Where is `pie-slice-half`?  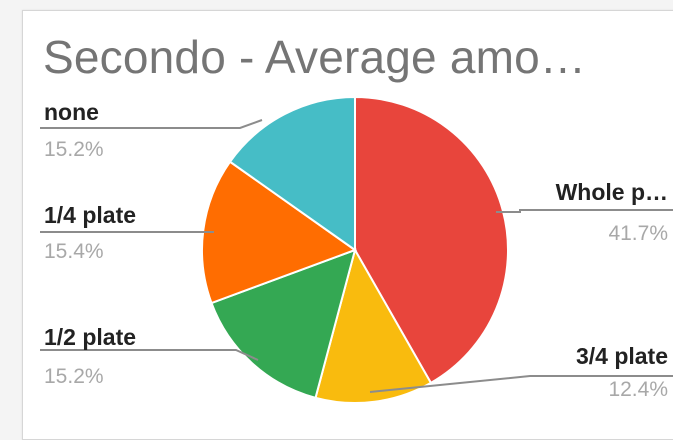 pie-slice-half is located at coordinates (283, 324).